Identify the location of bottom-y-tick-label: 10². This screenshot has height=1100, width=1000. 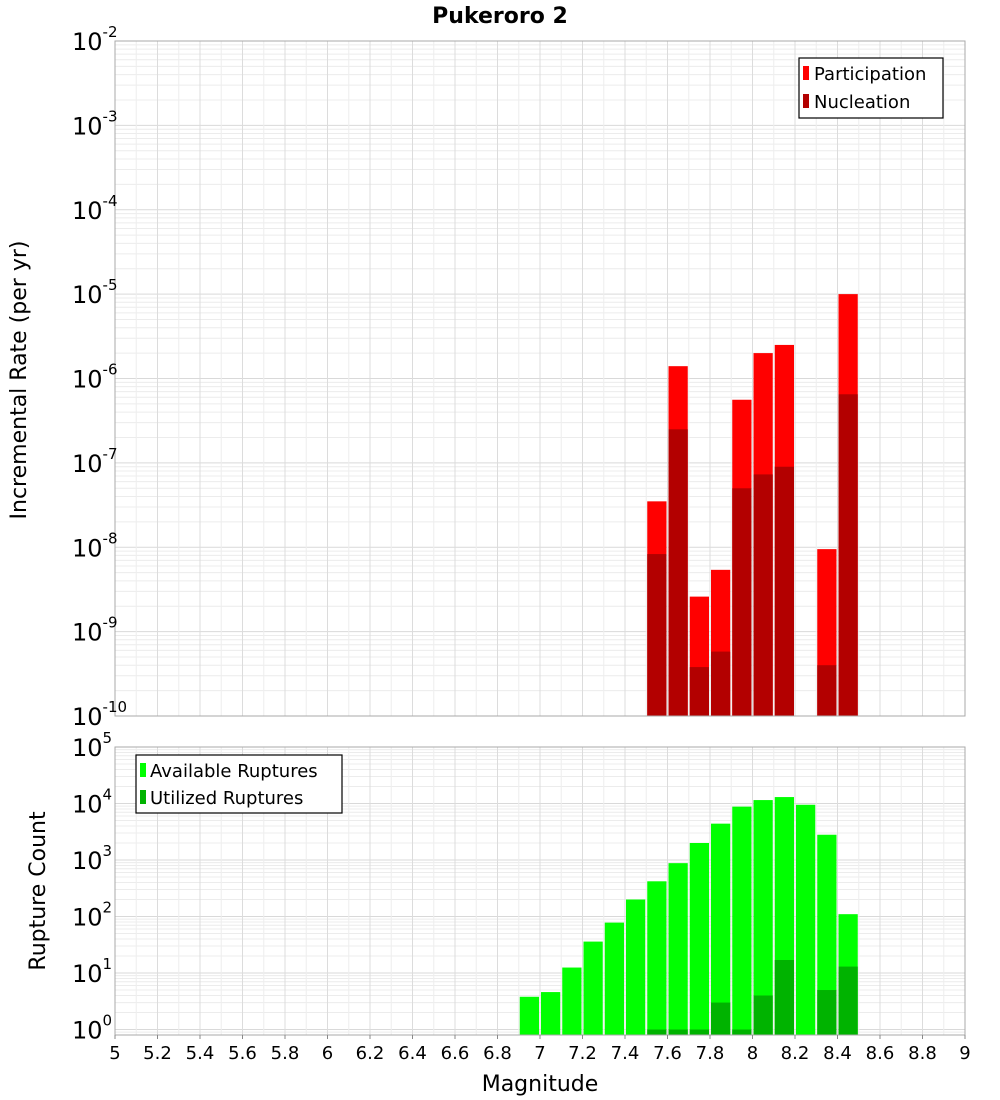
(92, 915).